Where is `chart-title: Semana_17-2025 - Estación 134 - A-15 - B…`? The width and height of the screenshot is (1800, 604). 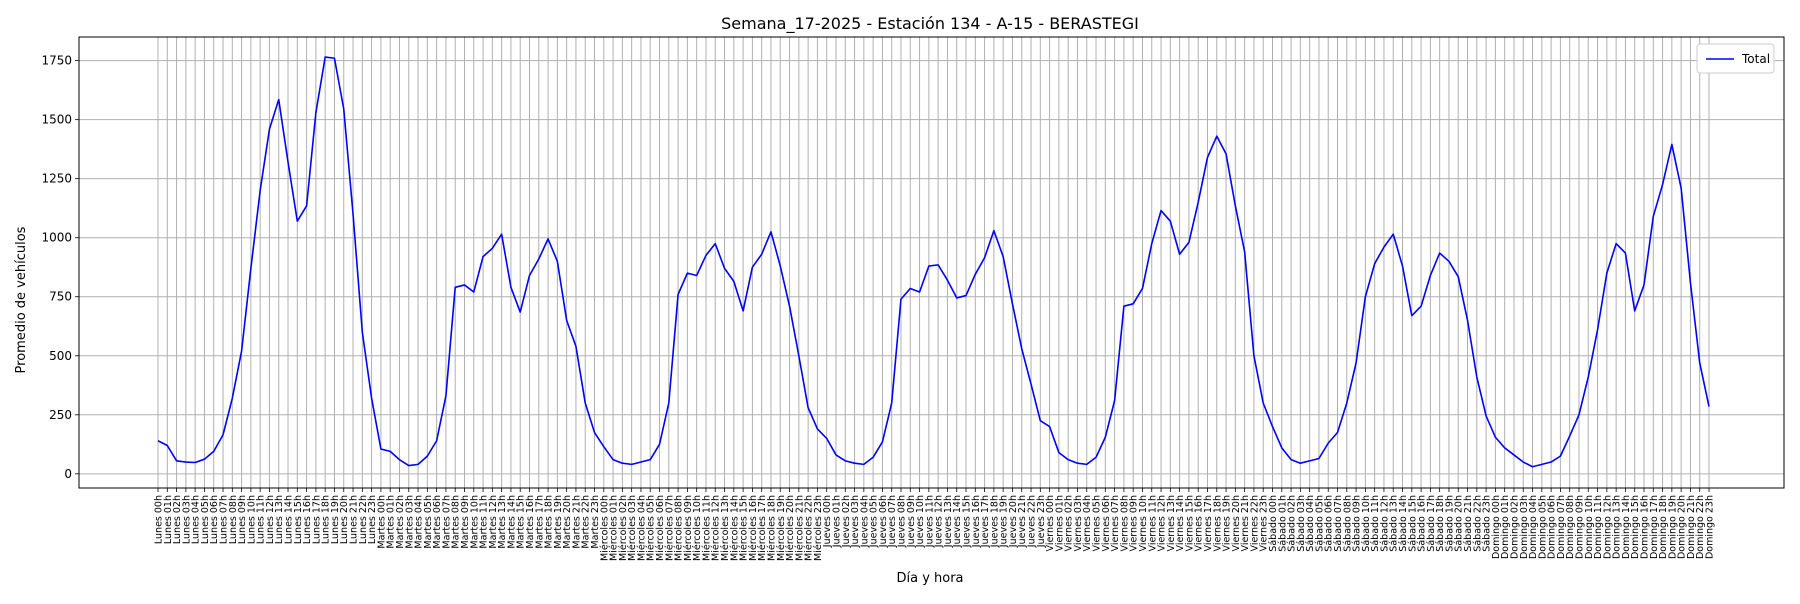 chart-title: Semana_17-2025 - Estación 134 - A-15 - B… is located at coordinates (930, 24).